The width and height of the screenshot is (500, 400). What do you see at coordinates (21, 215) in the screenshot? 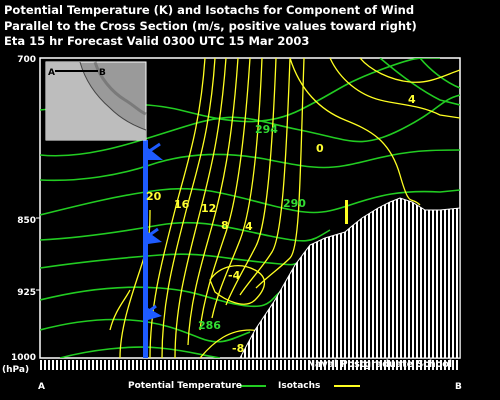
I see `y-axis: 700 850 925 1000 (hPa)` at bounding box center [21, 215].